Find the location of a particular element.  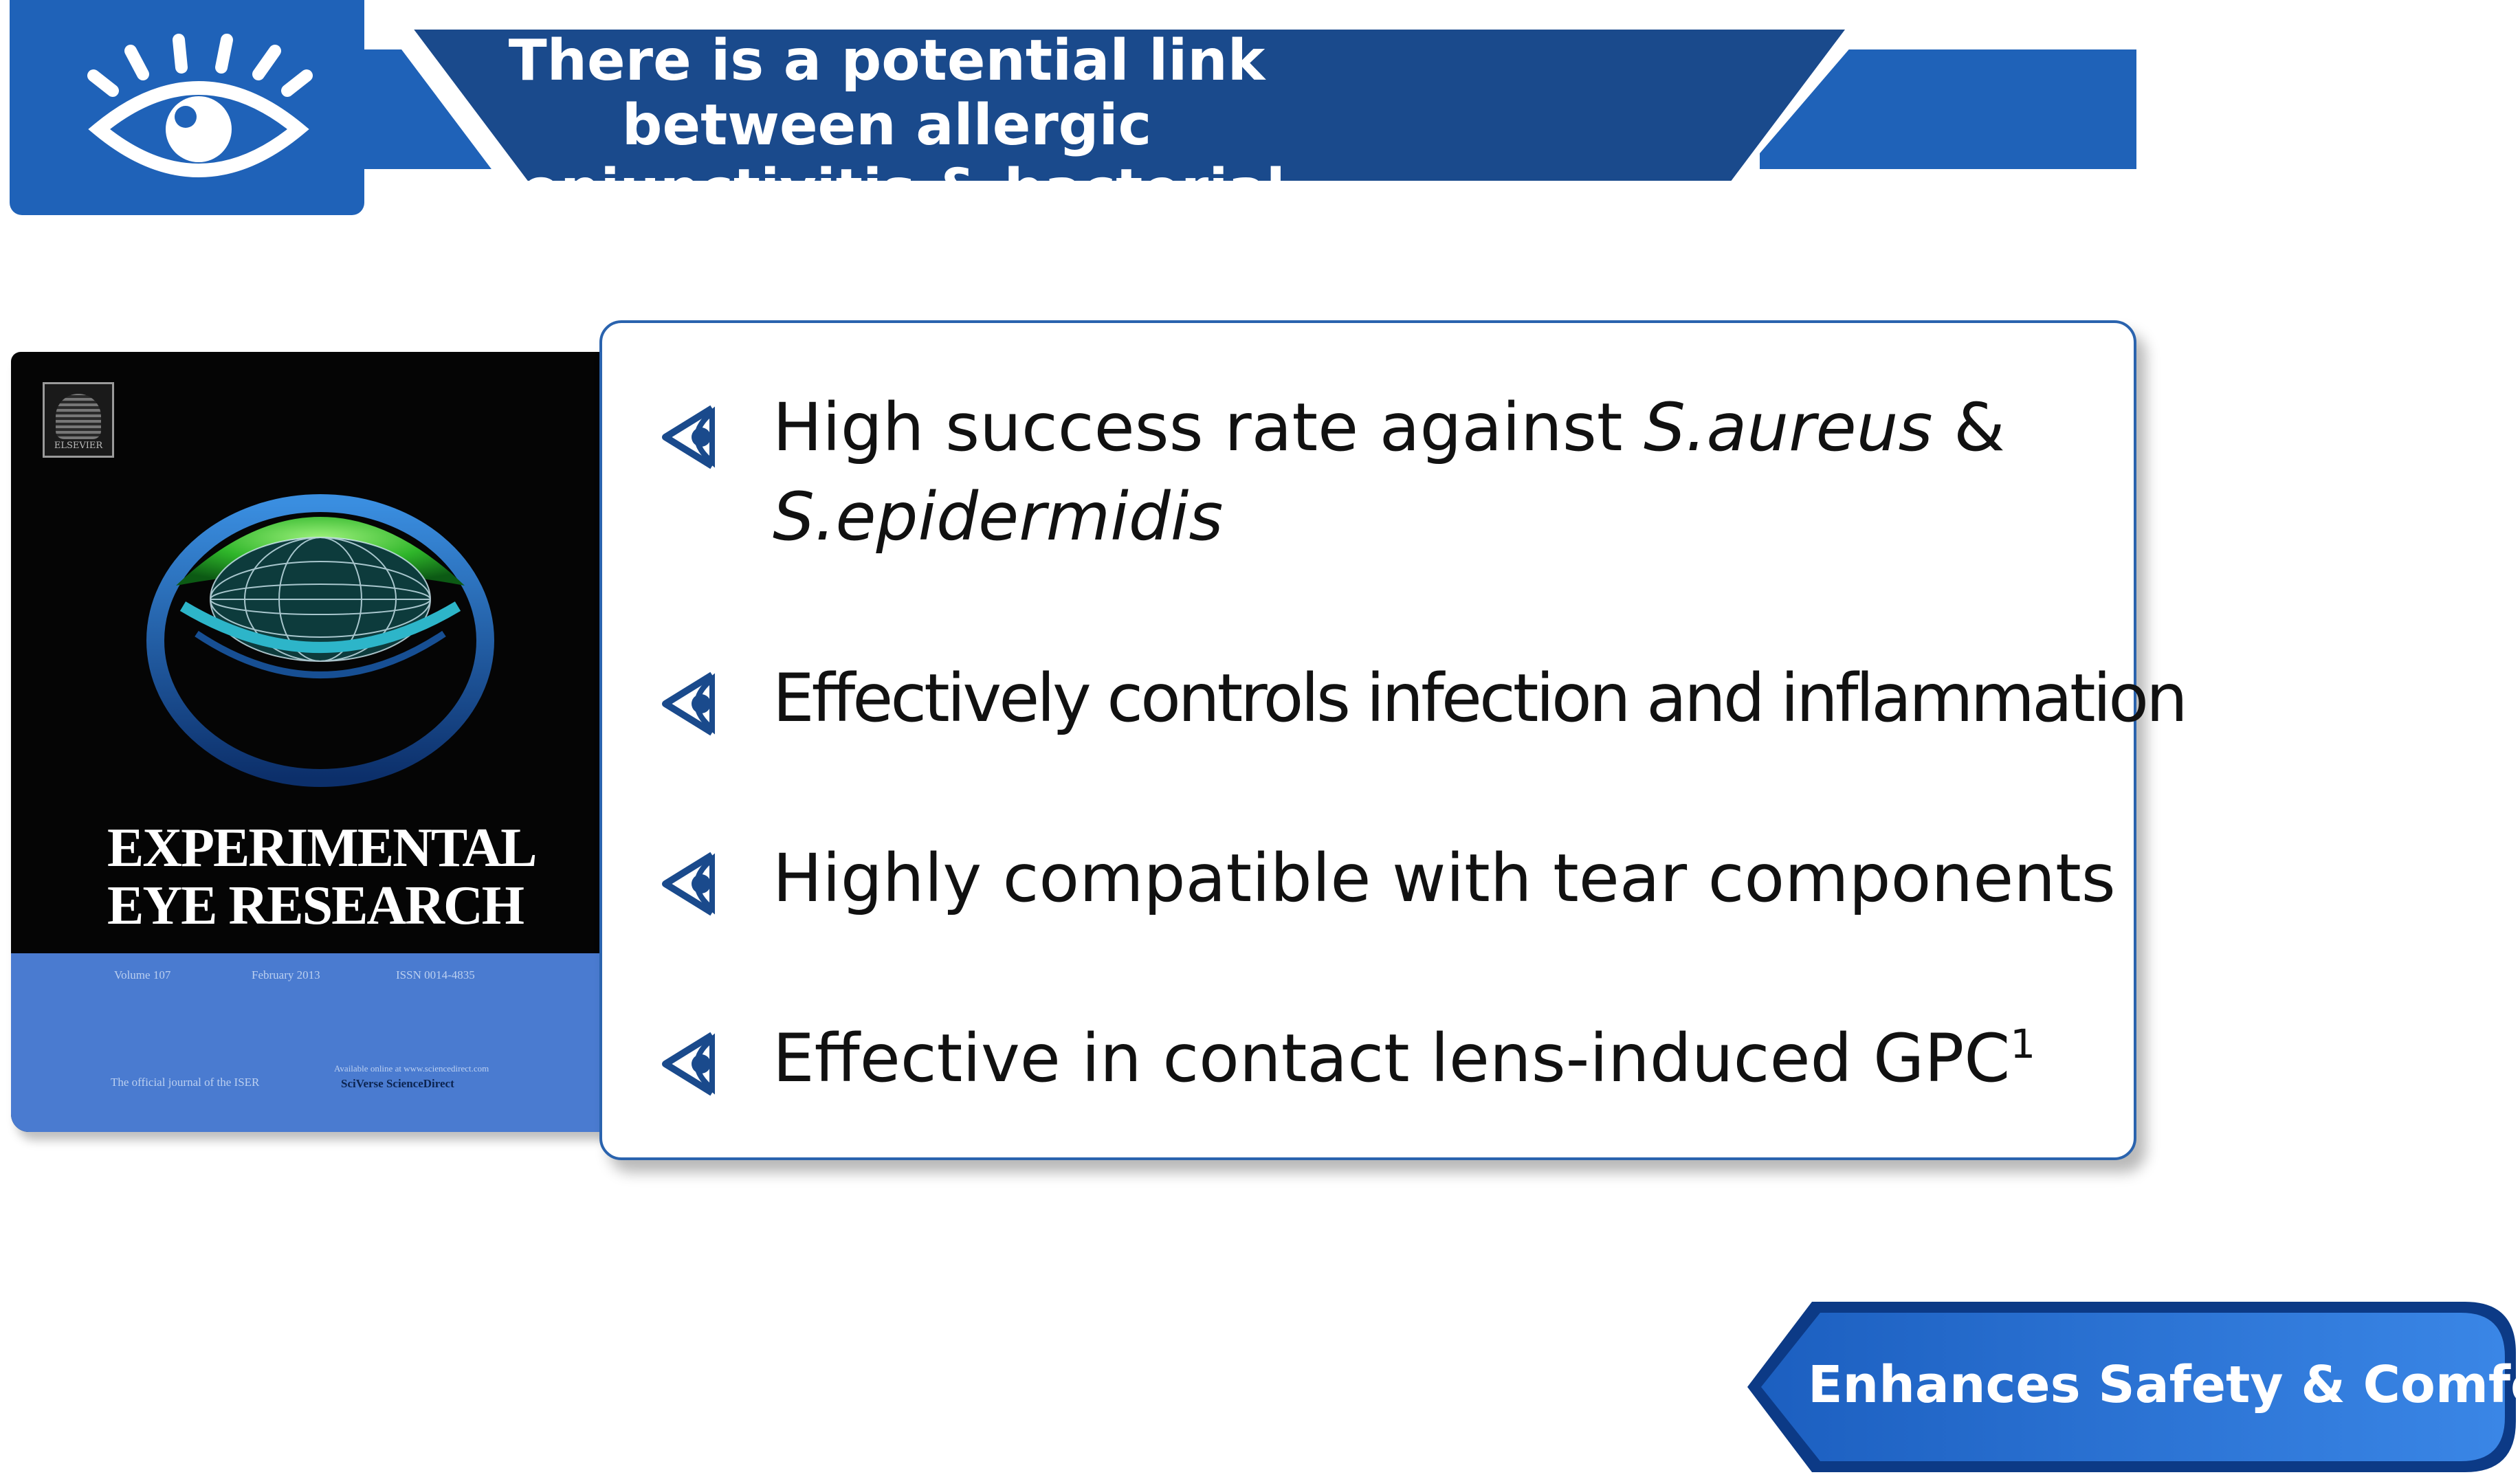

footnote-marker: 1 is located at coordinates (2023, 1044).